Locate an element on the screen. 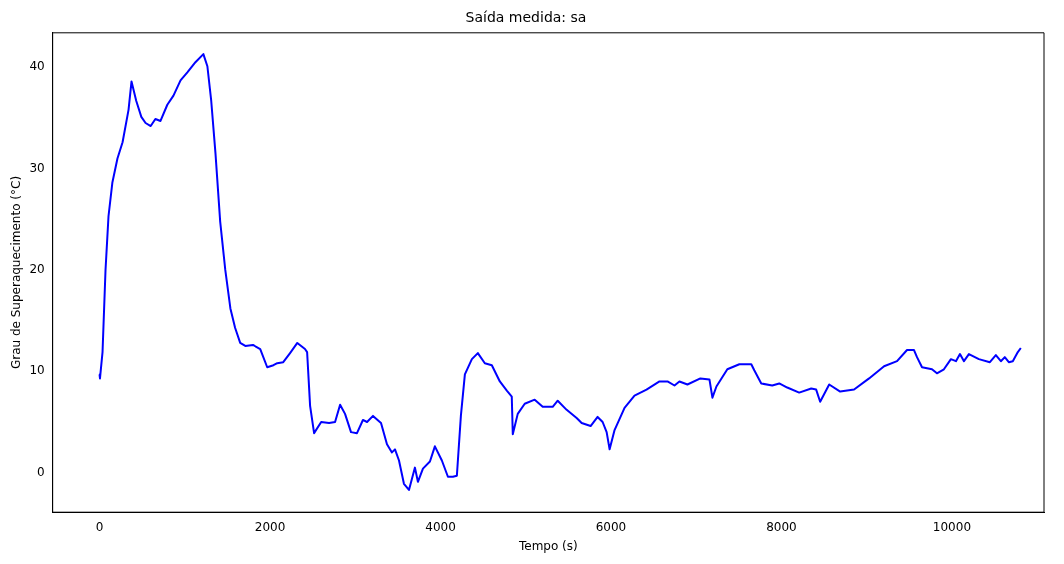 Image resolution: width=1064 pixels, height=564 pixels. y-tick-label: 0 is located at coordinates (41, 471).